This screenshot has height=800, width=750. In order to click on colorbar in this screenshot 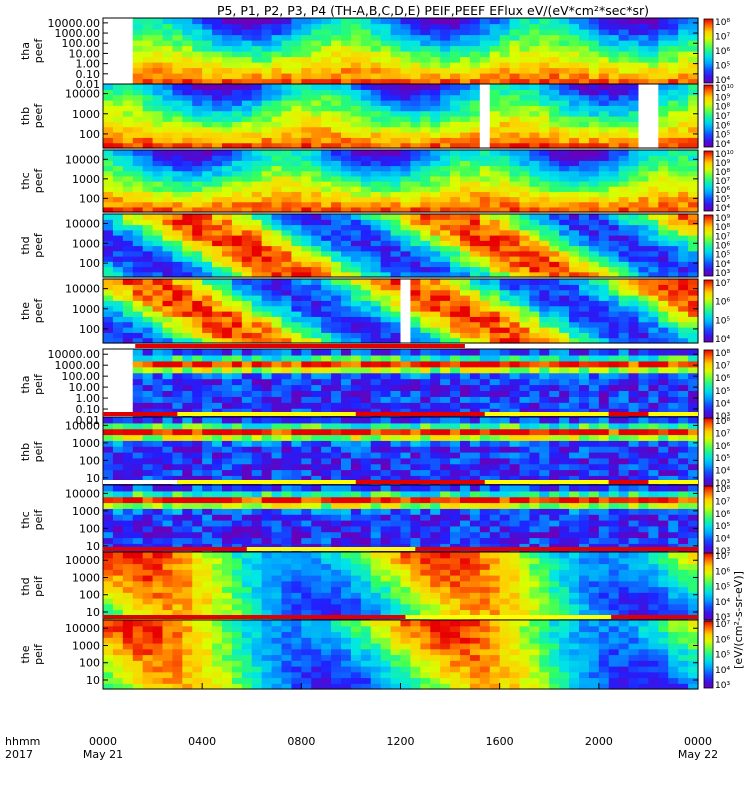, I will do `click(708, 311)`.